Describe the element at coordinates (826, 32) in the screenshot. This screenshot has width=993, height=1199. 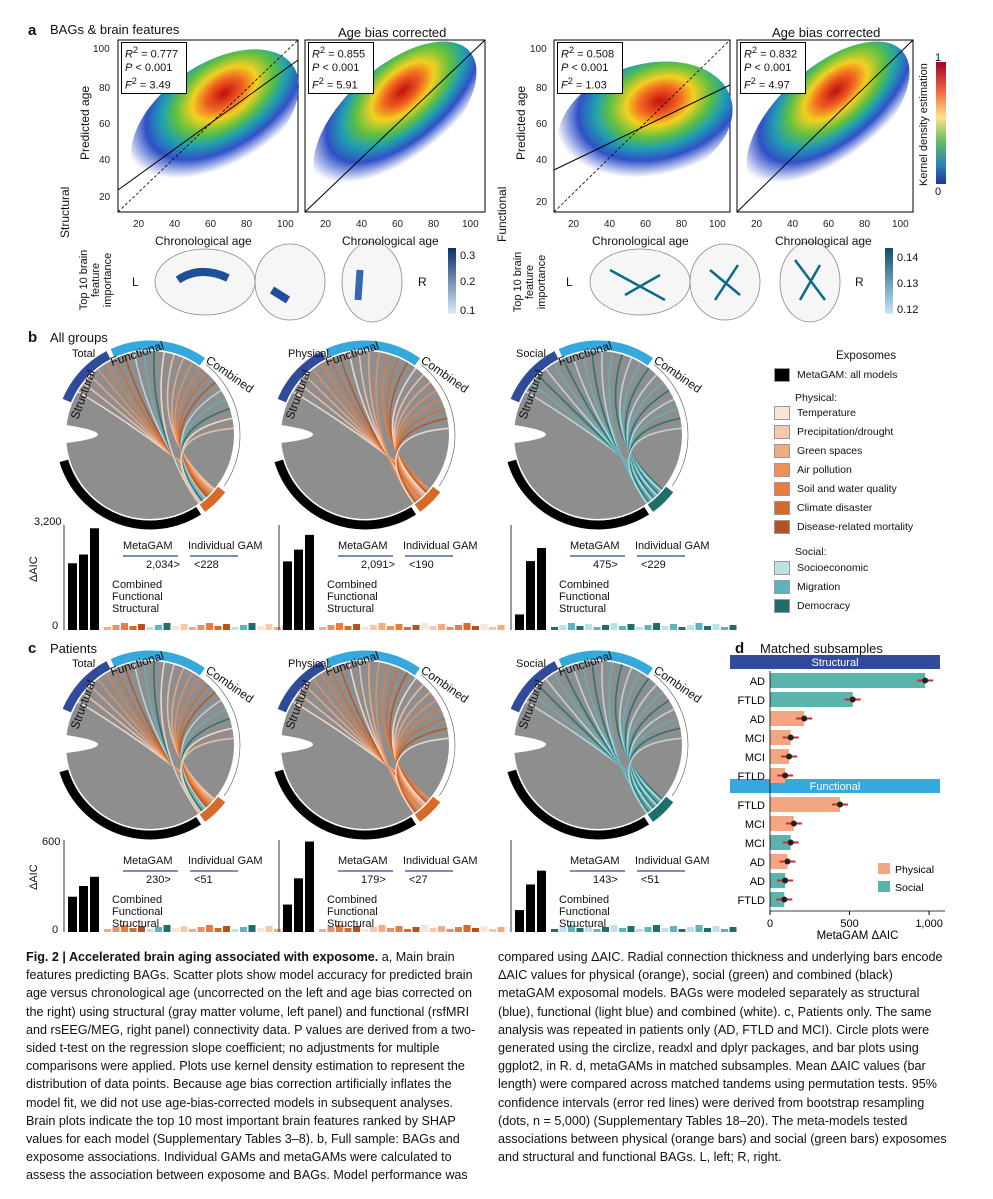
I see `bias-title-right: Age bias corrected` at that location.